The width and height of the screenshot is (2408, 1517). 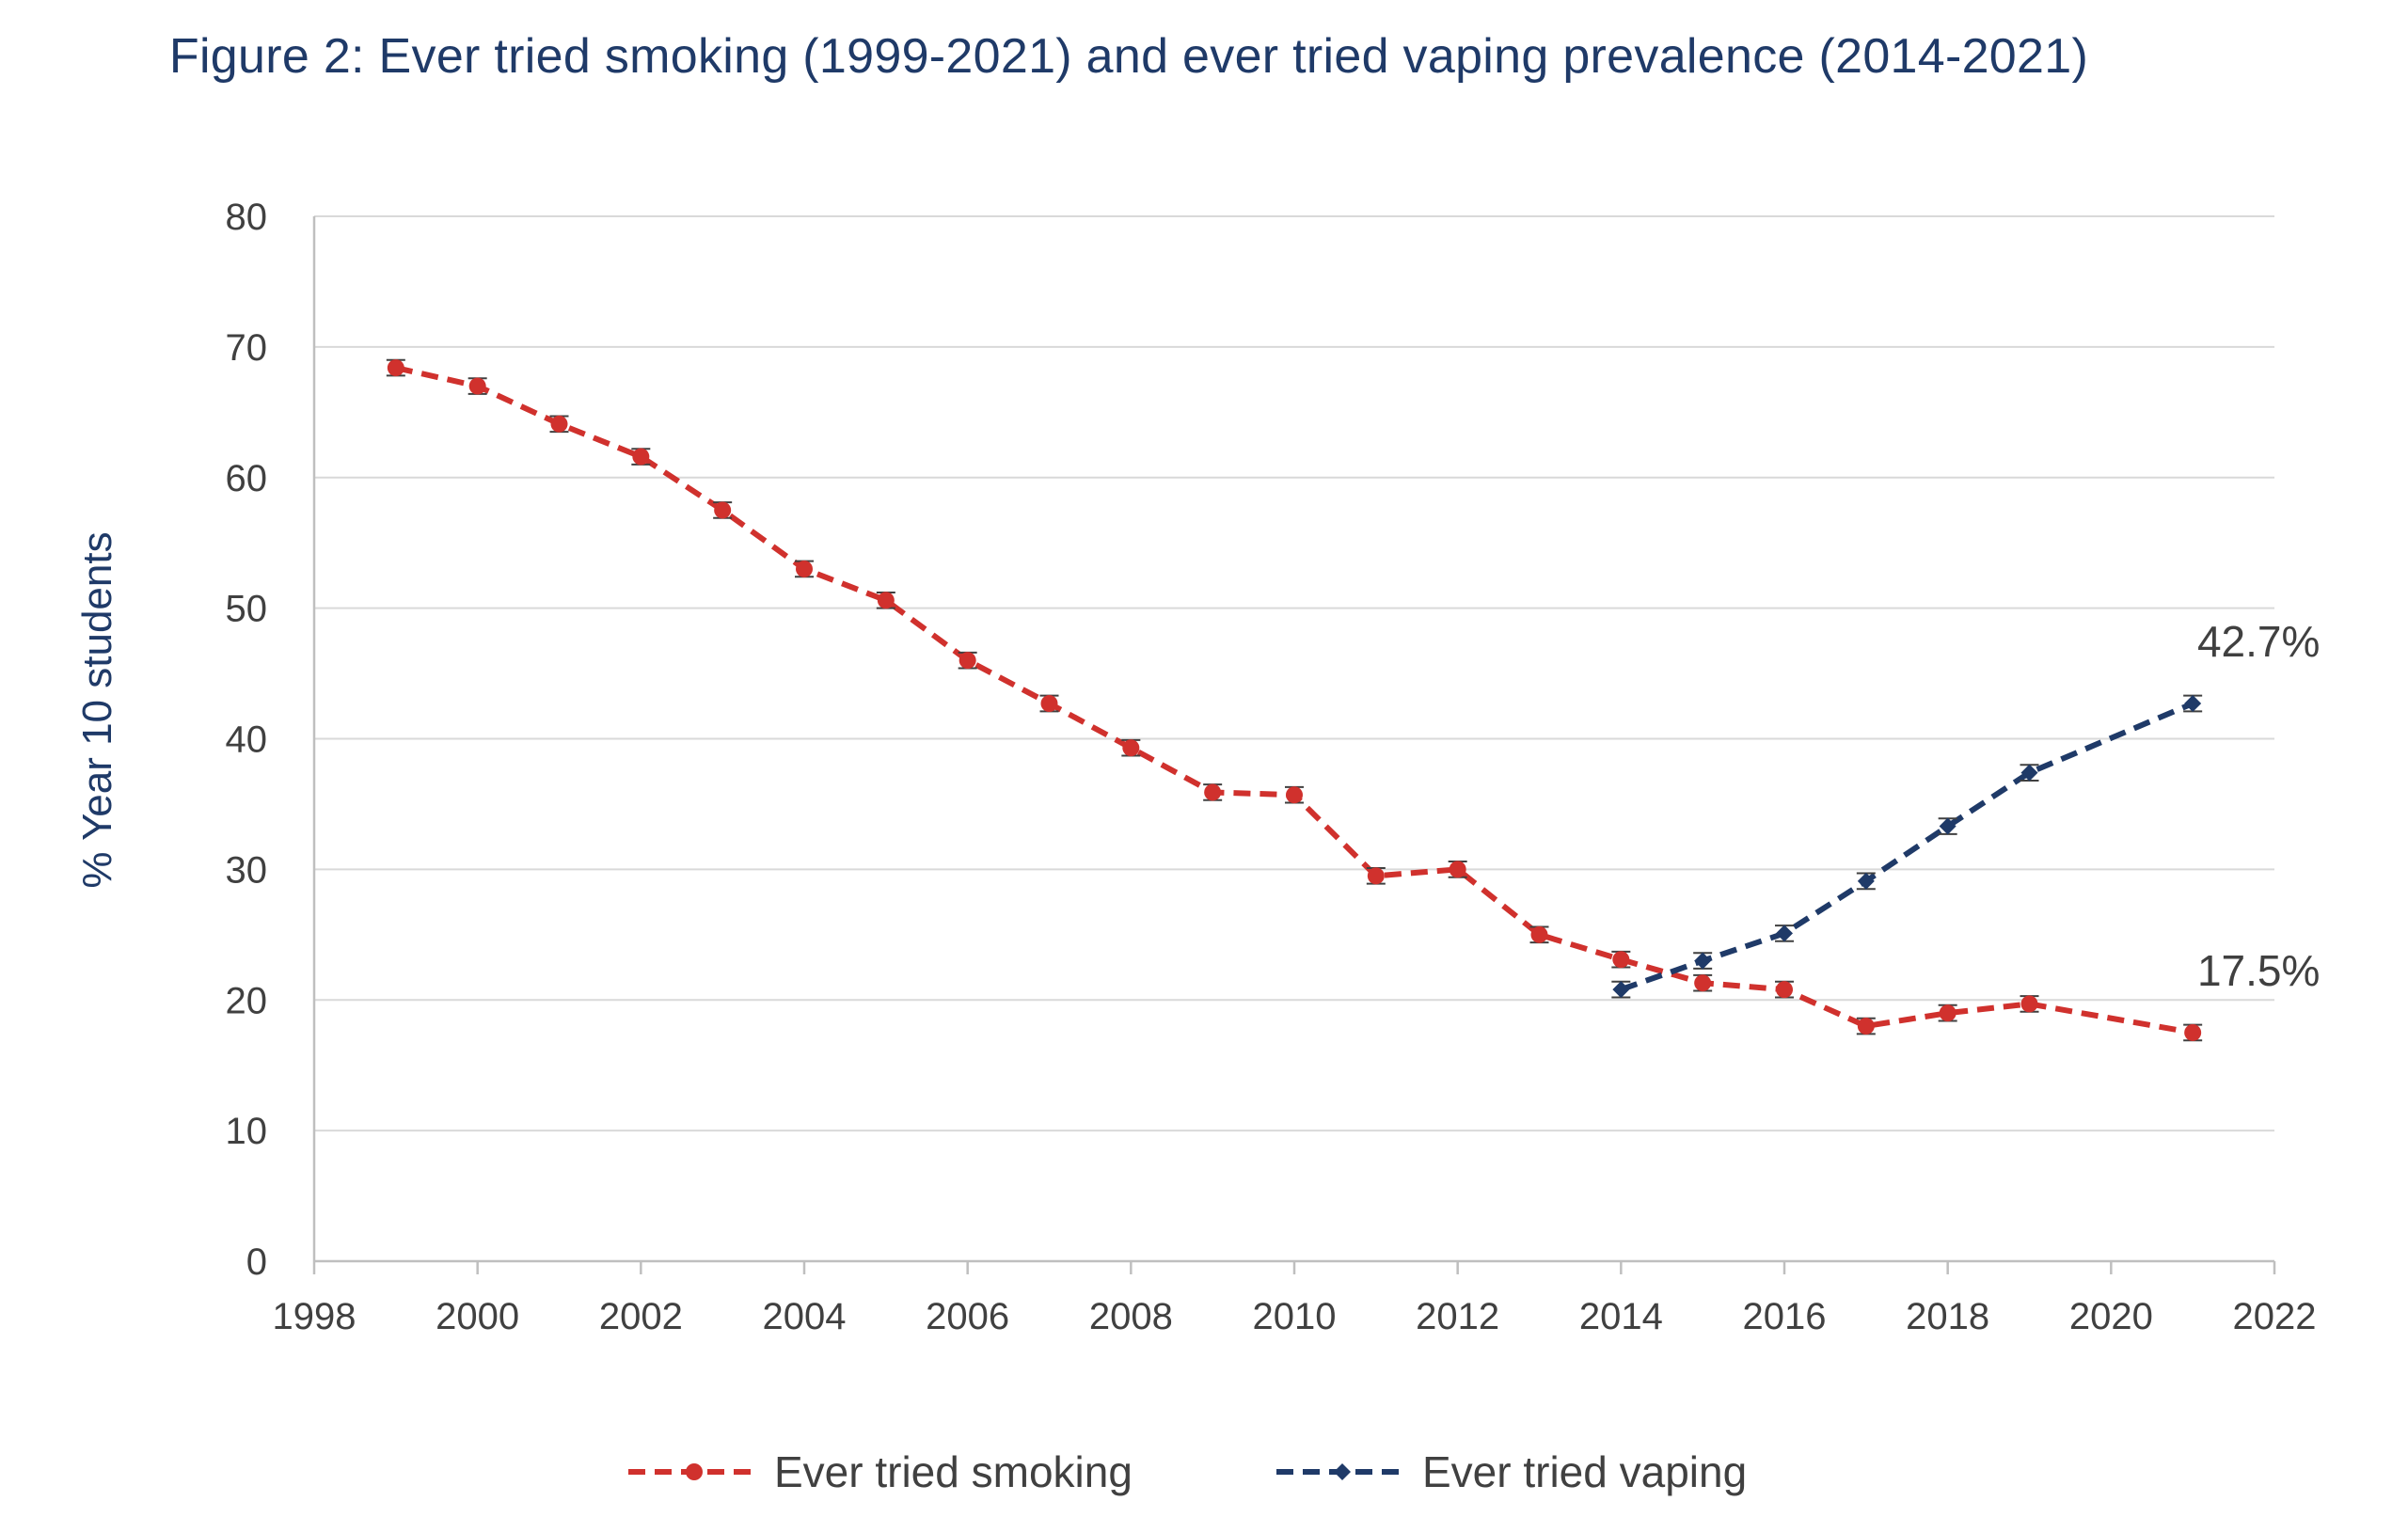 What do you see at coordinates (2259, 806) in the screenshot?
I see `annotations: 42.7% 17.5%` at bounding box center [2259, 806].